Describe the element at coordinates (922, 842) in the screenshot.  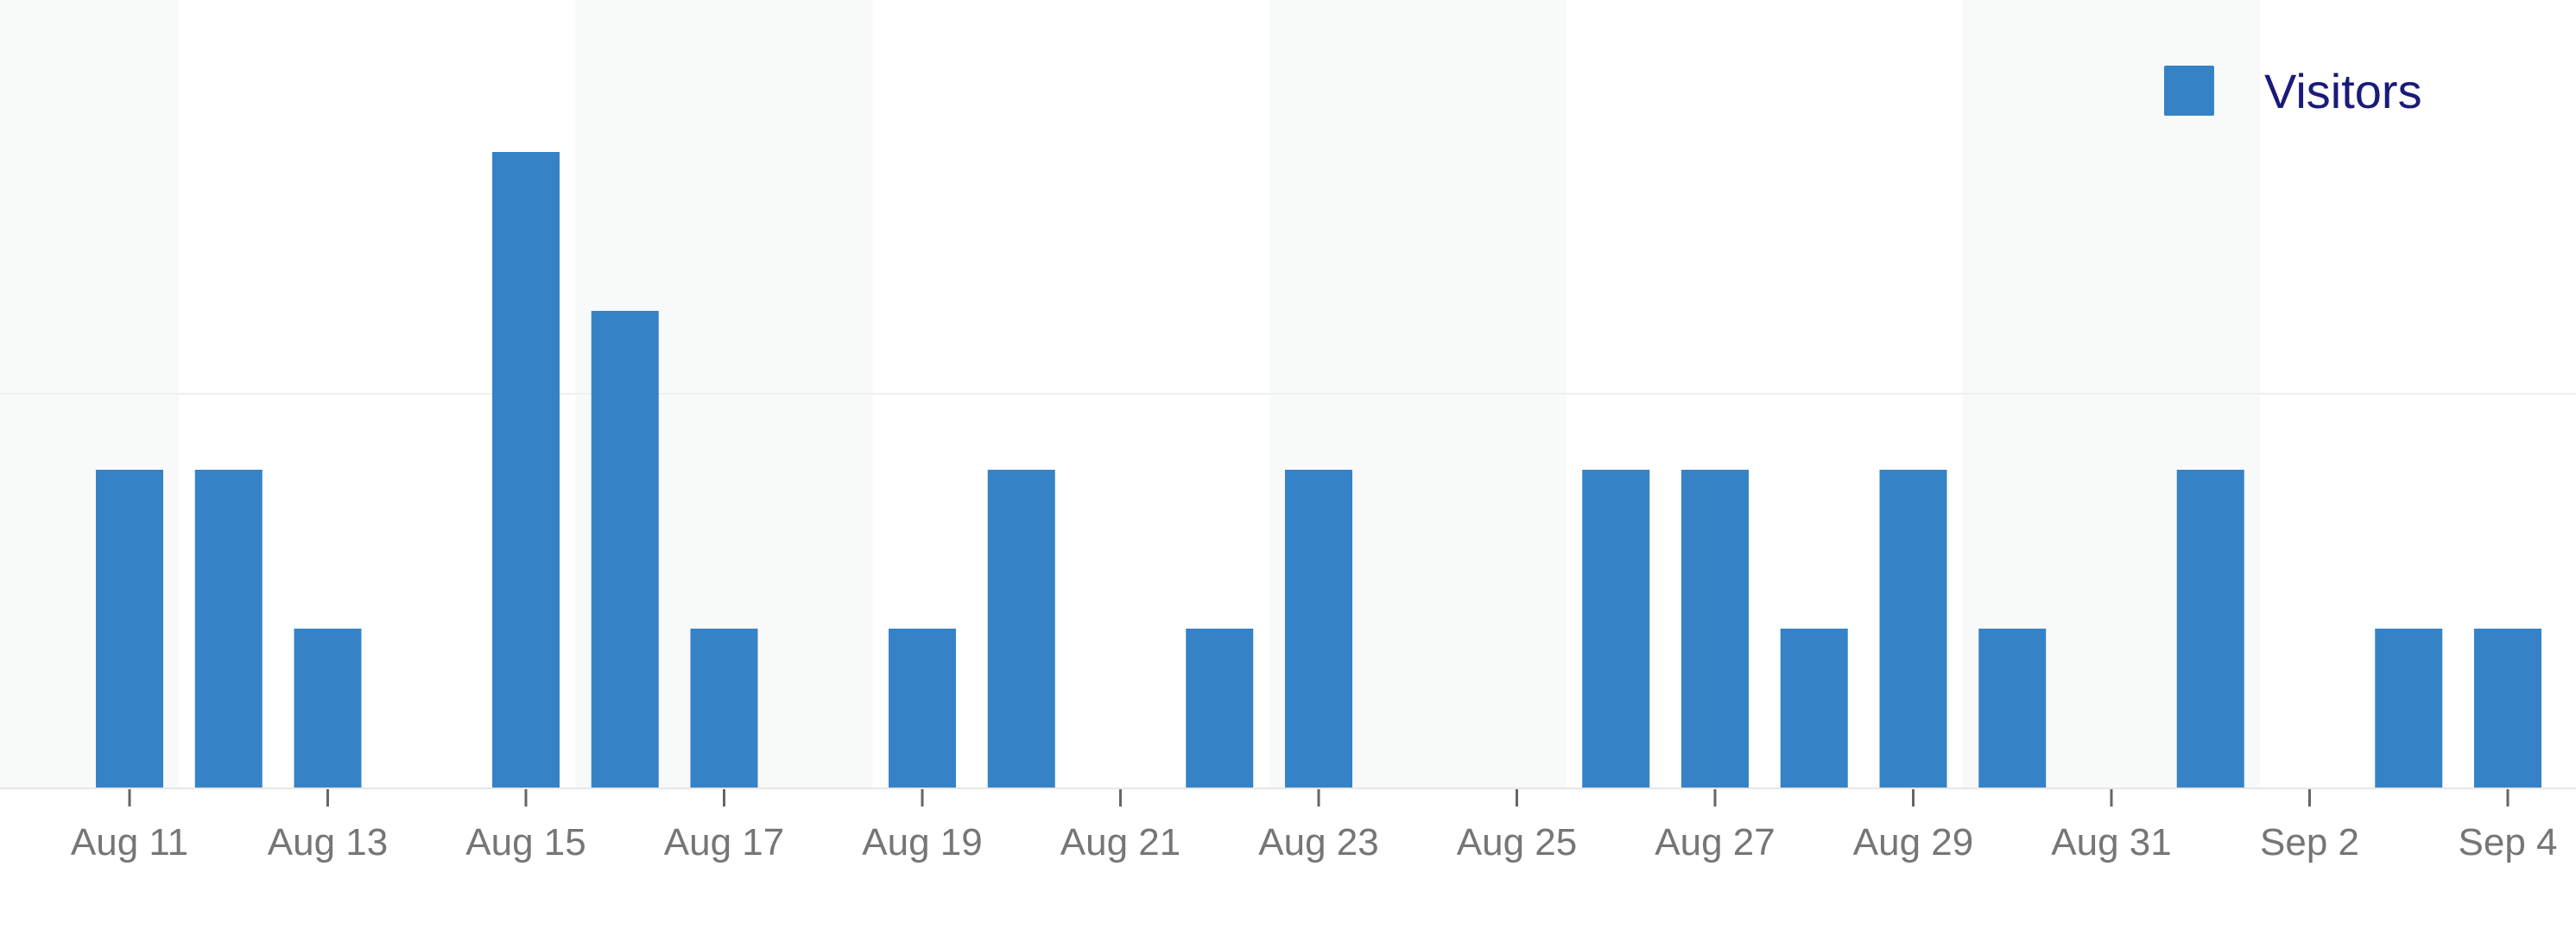
I see `x-tick-label: Aug 19` at that location.